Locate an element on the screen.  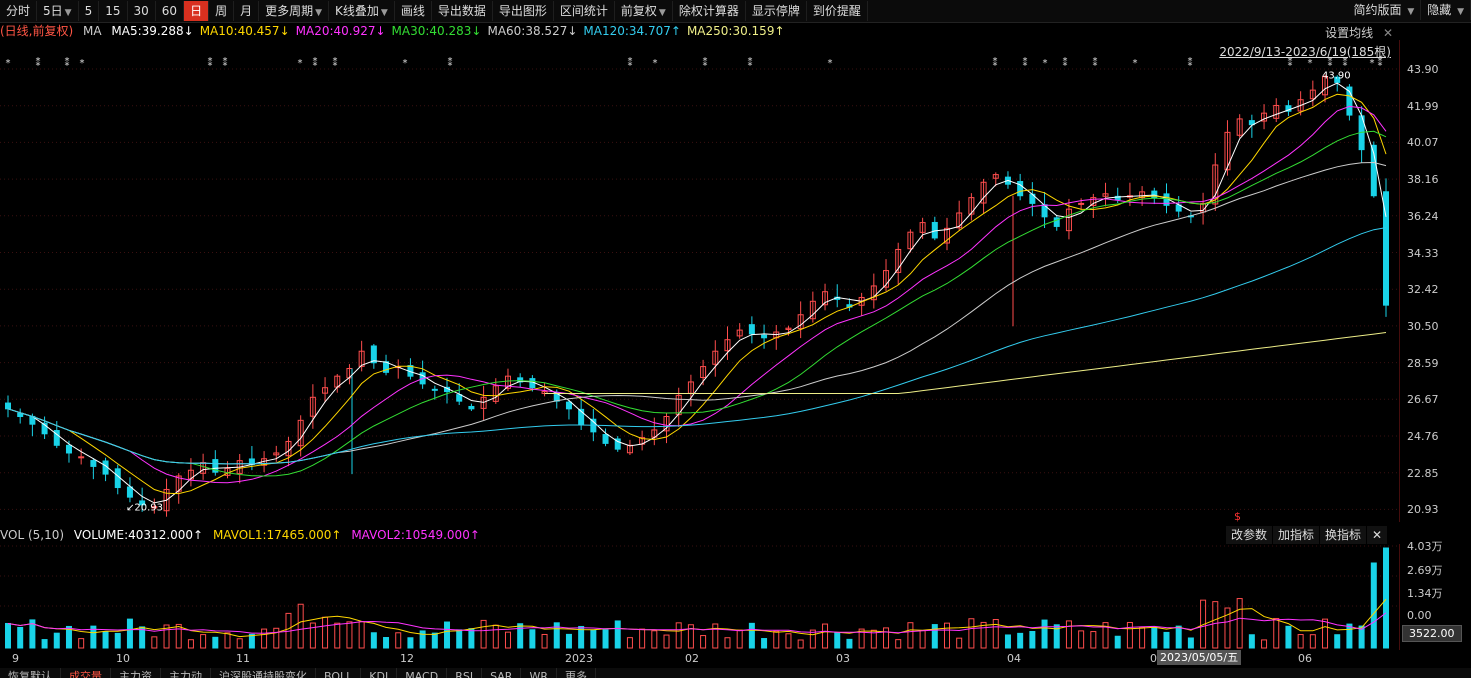
indicator-tab-10: WR is located at coordinates (539, 673).